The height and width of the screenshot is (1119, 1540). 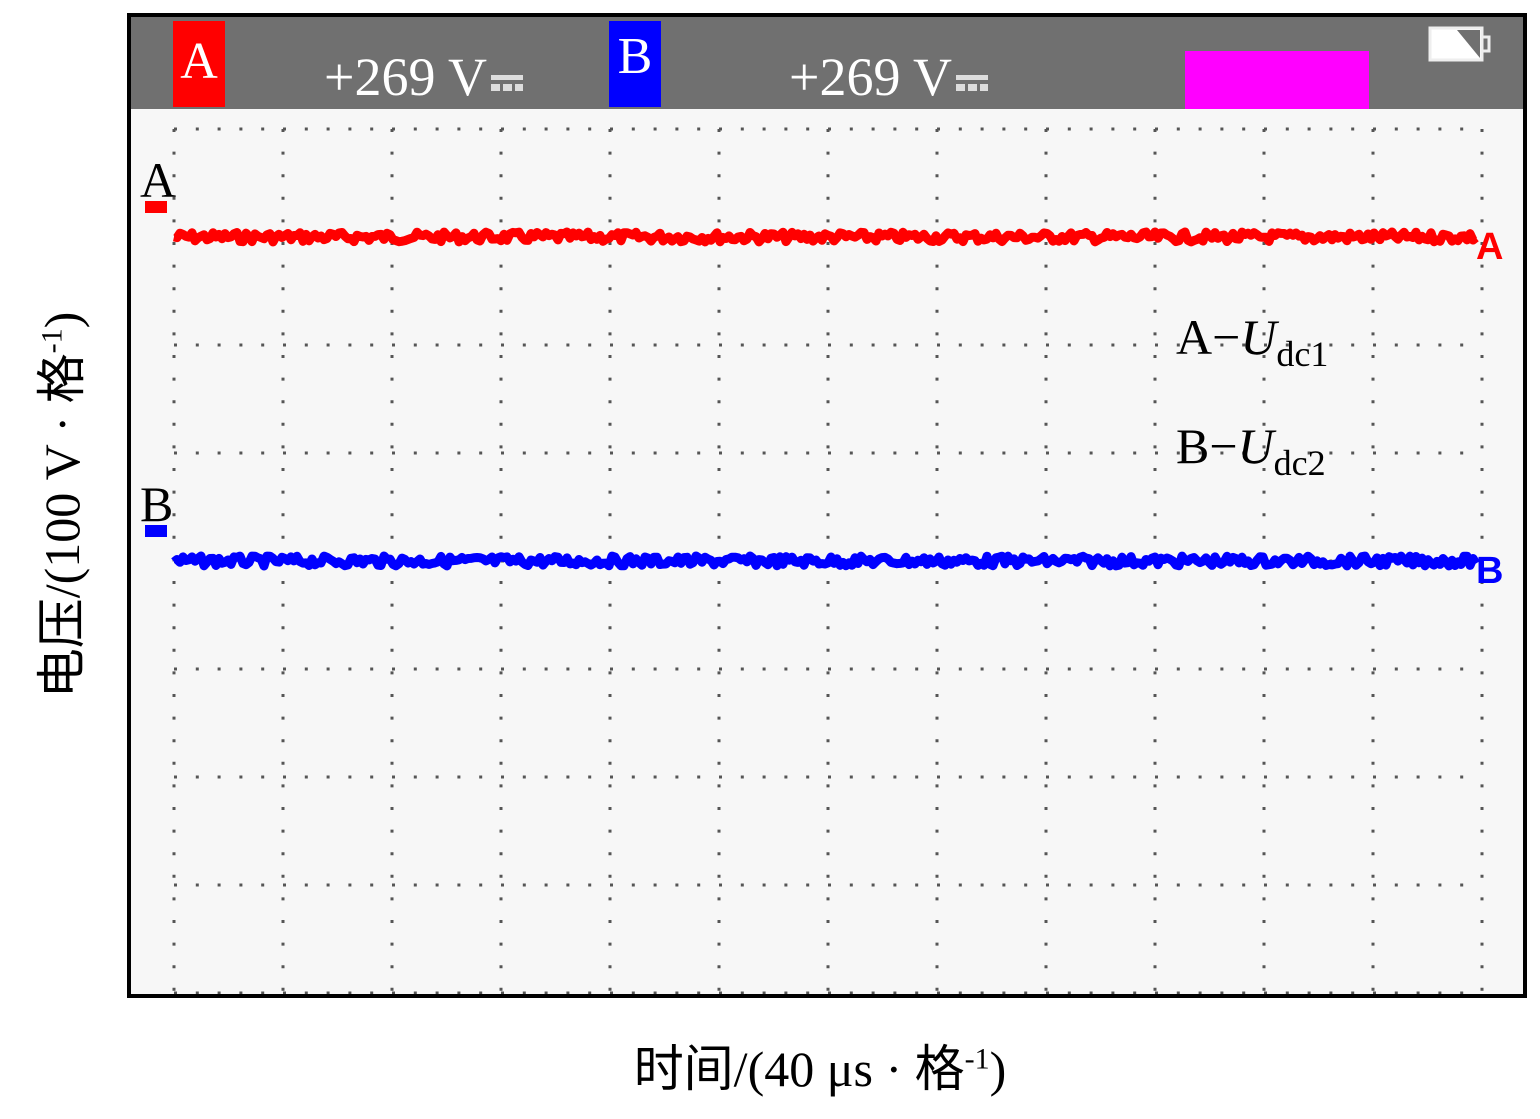 I want to click on trace-label-a: A, so click(x=158, y=180).